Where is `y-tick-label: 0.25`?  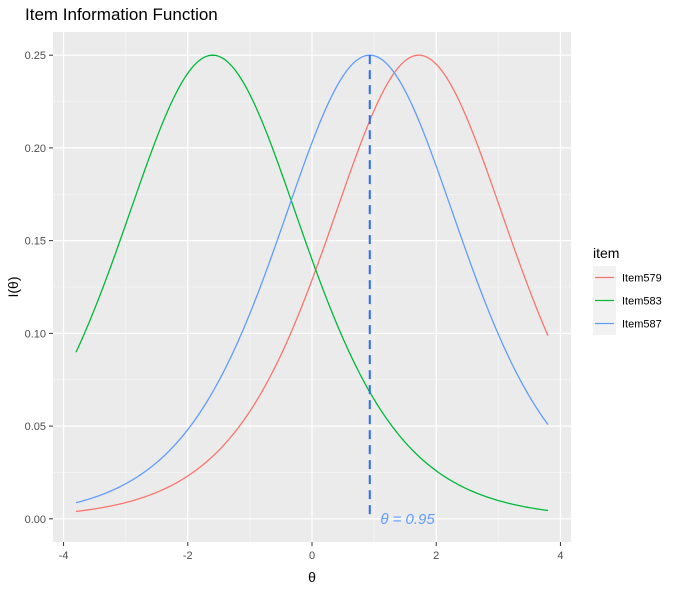
y-tick-label: 0.25 is located at coordinates (35, 56).